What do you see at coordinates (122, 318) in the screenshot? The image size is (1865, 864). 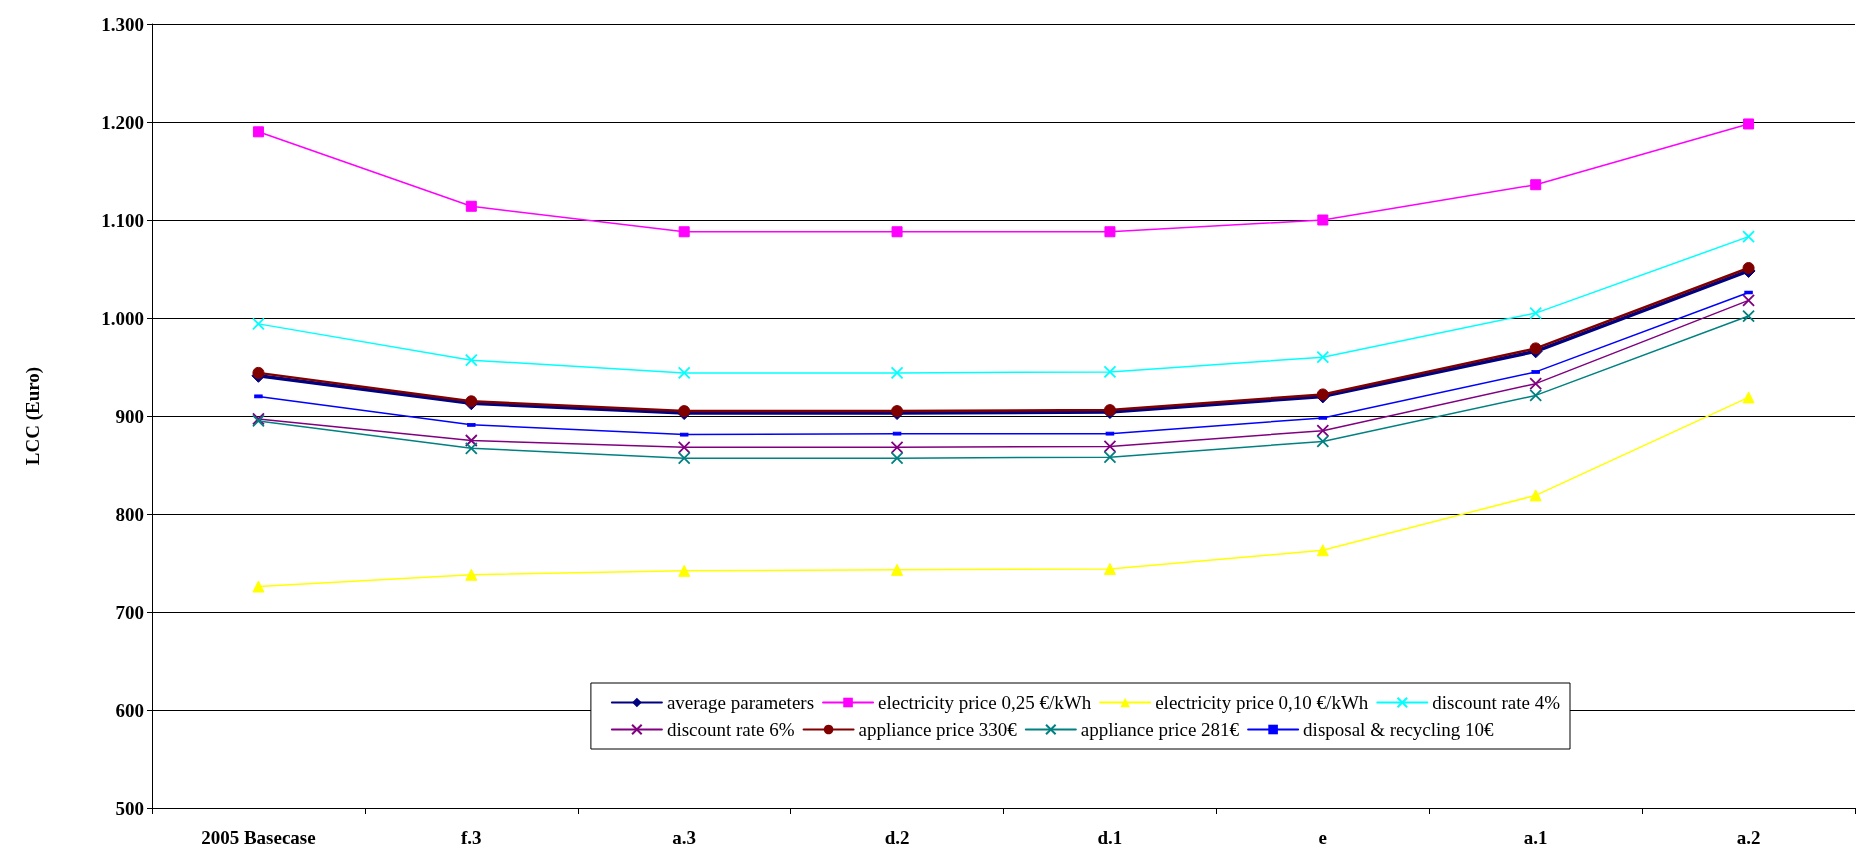 I see `y-tick-label: 1.000` at bounding box center [122, 318].